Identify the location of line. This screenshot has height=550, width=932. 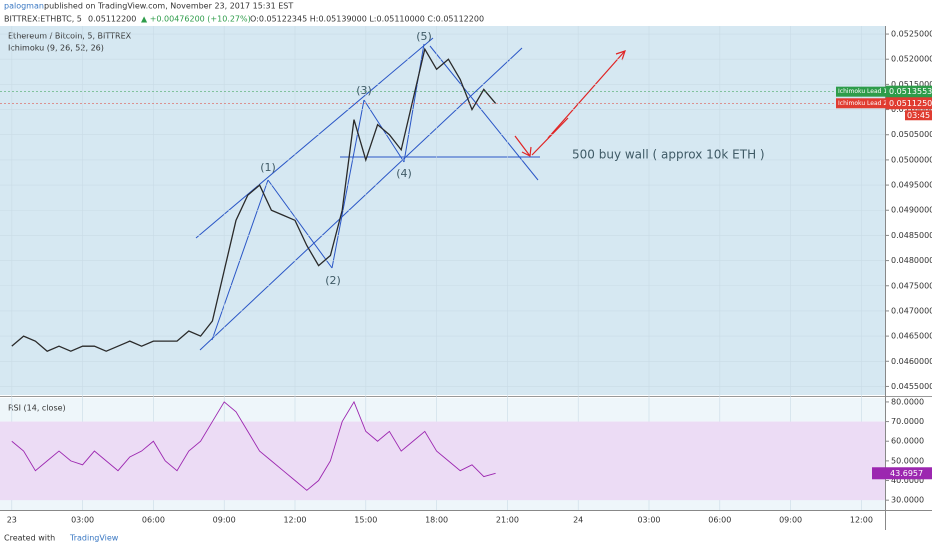
(253, 445).